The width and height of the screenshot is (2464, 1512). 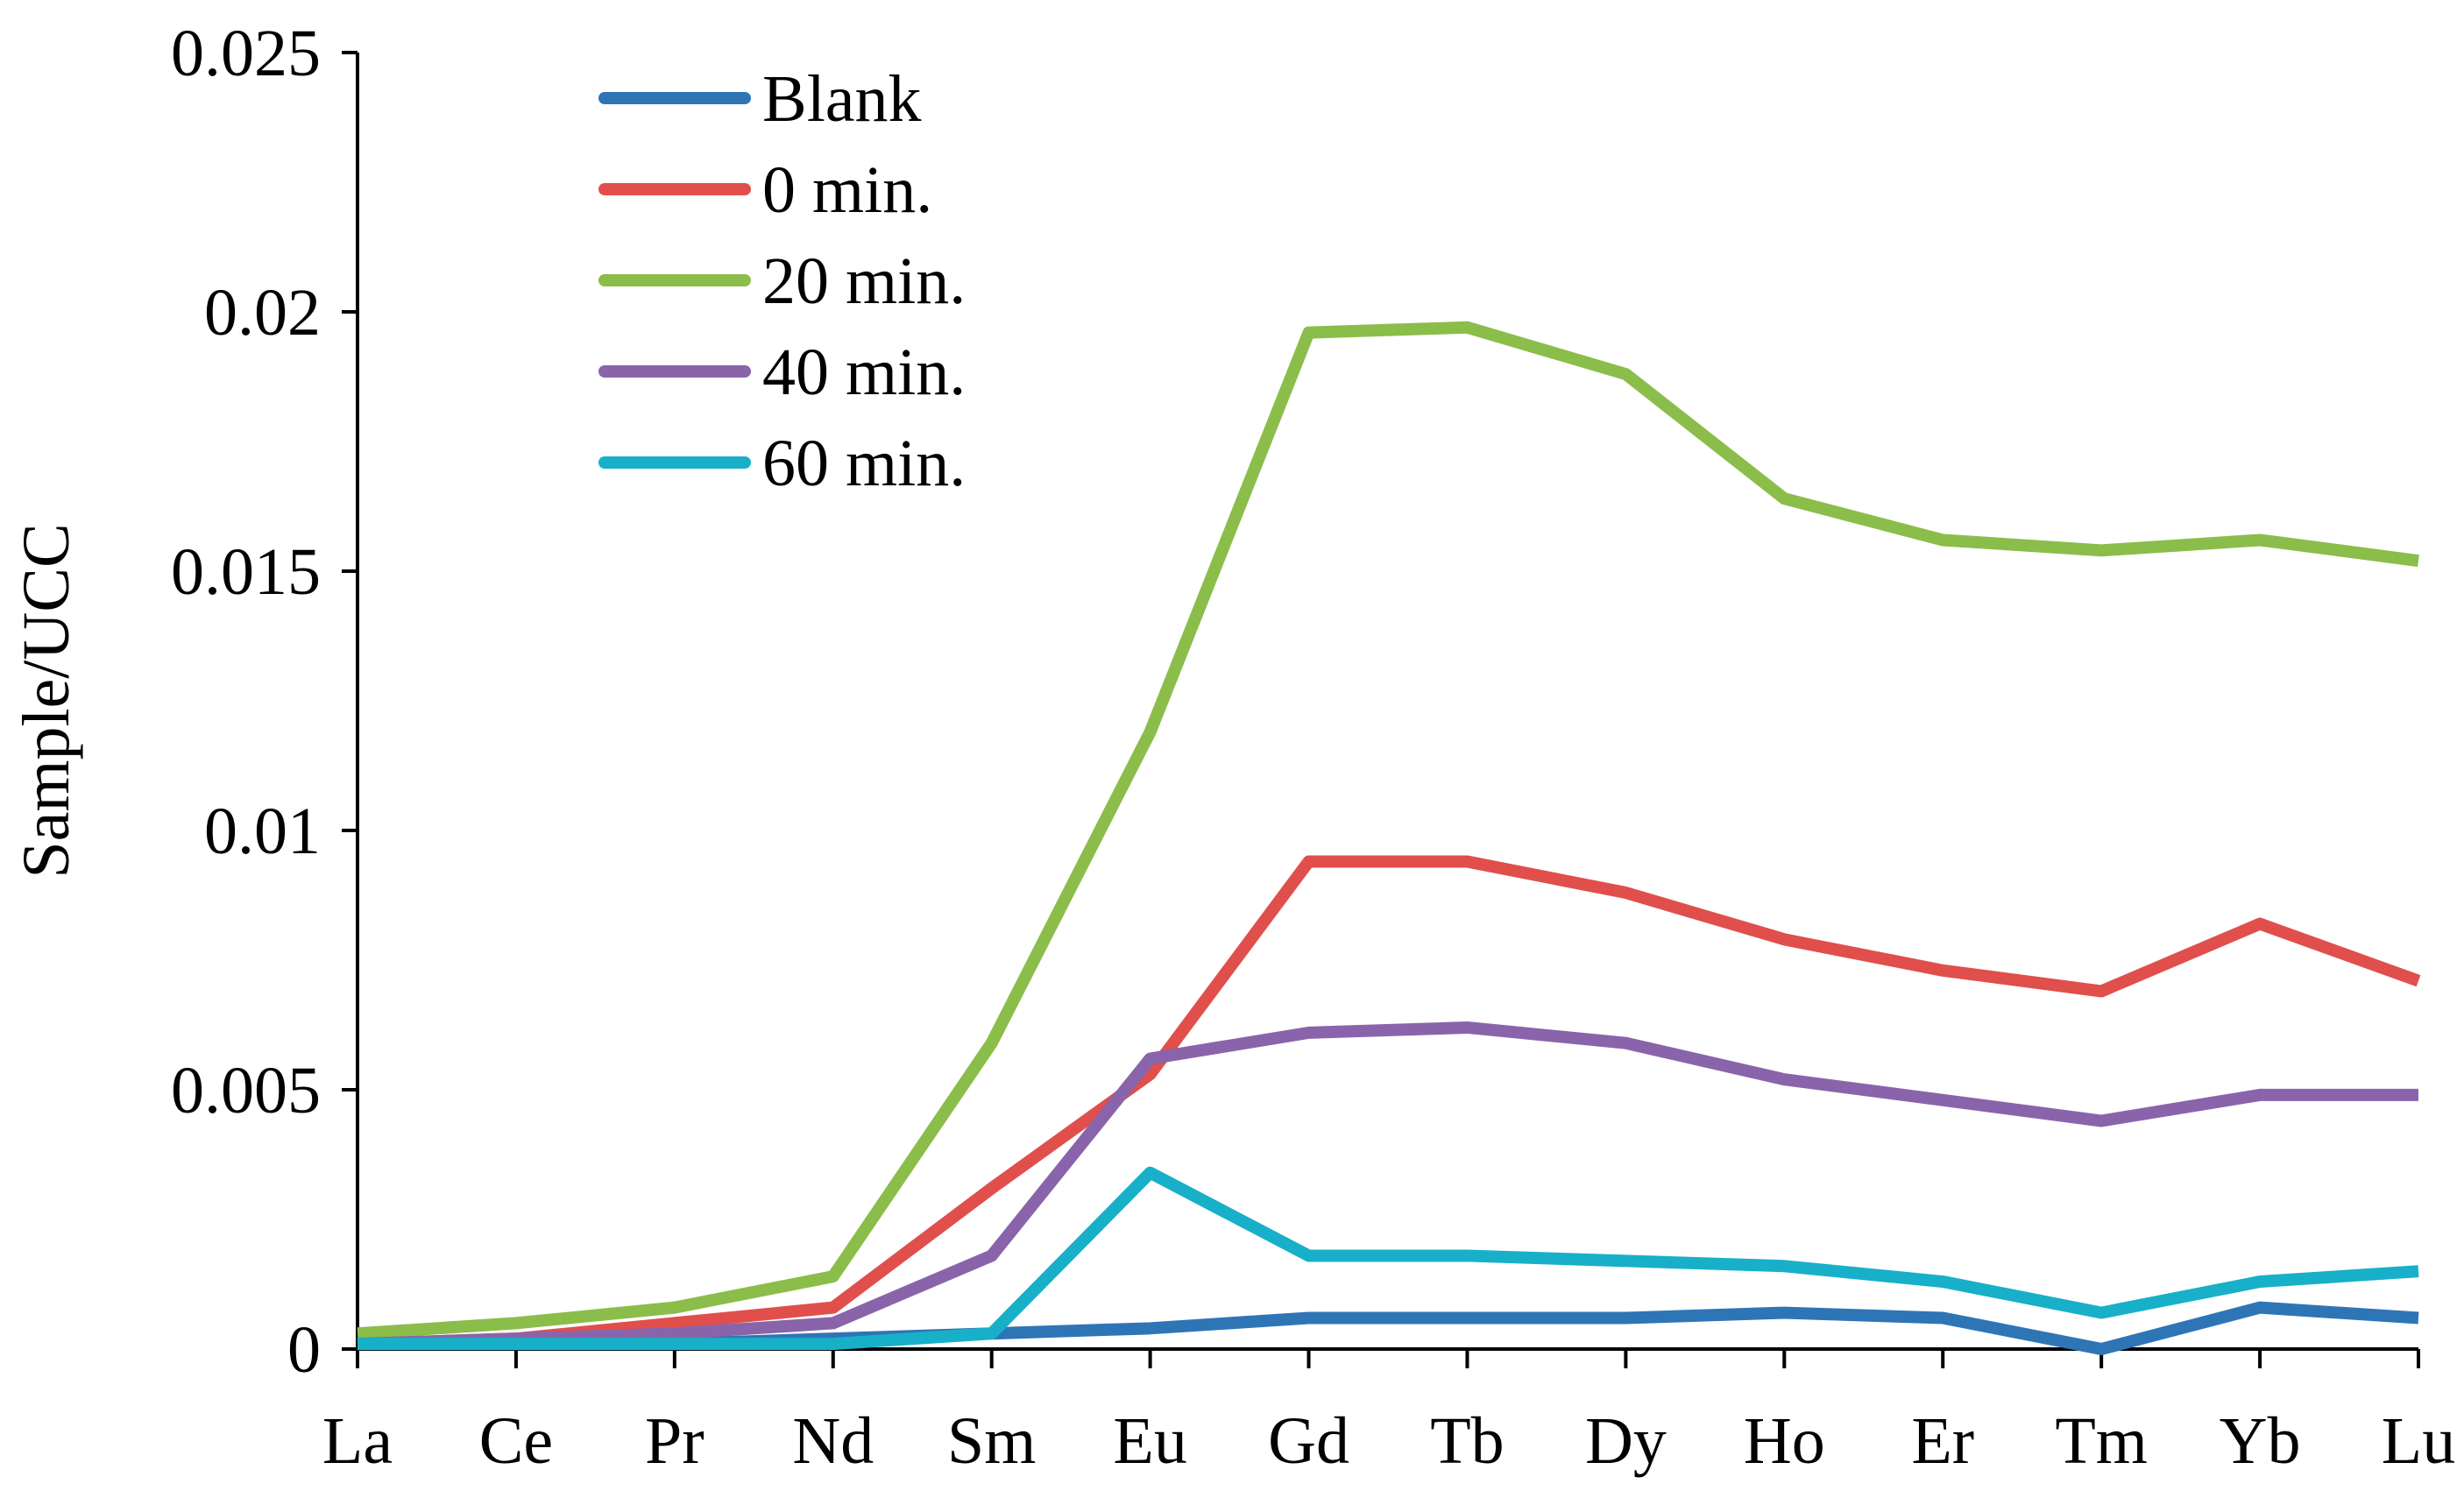 I want to click on x-tick-label: Er, so click(x=1942, y=1441).